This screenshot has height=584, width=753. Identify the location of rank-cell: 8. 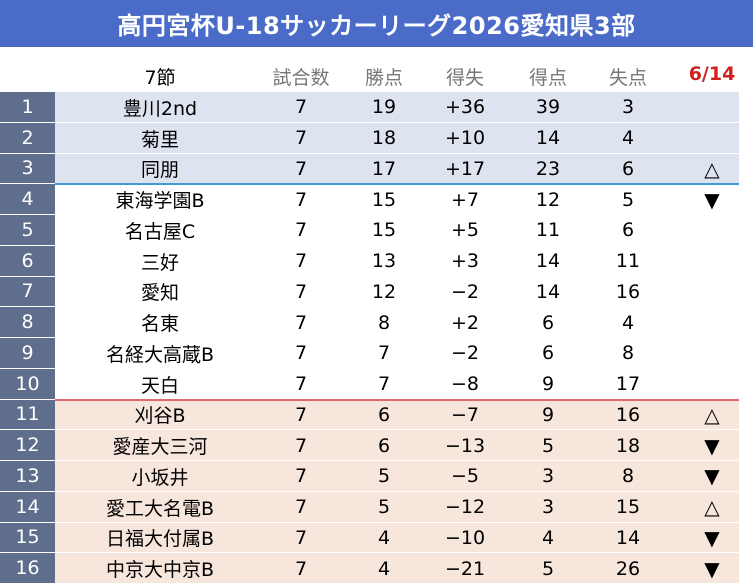
(27, 322).